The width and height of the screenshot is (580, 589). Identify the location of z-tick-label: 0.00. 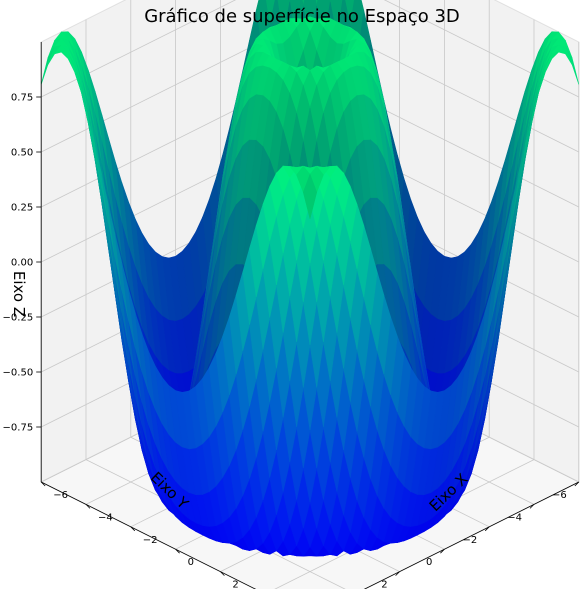
(22, 263).